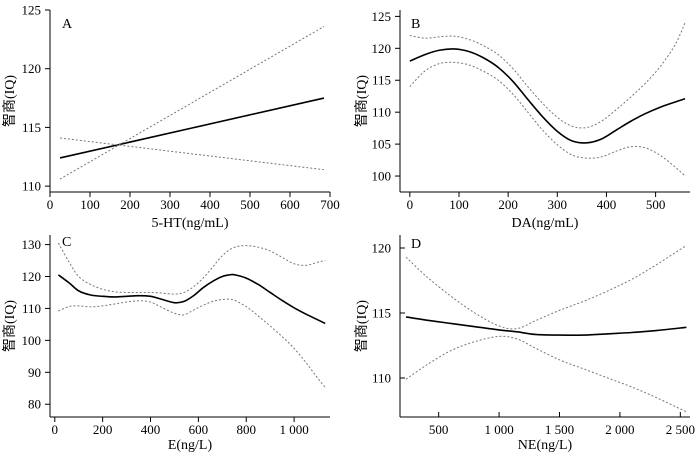 Image resolution: width=700 pixels, height=458 pixels. Describe the element at coordinates (199, 429) in the screenshot. I see `panel-c-x-tick-label: 600` at that location.